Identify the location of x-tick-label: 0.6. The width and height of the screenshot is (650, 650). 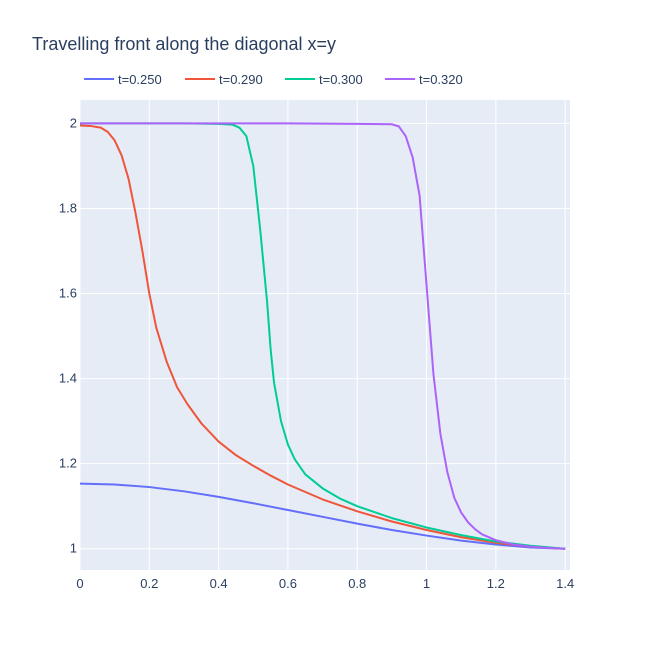
(288, 583).